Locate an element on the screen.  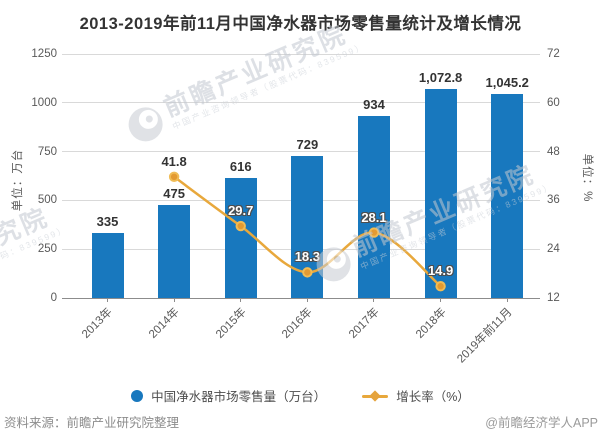
bar-value-label-2017年: 934 is located at coordinates (374, 104).